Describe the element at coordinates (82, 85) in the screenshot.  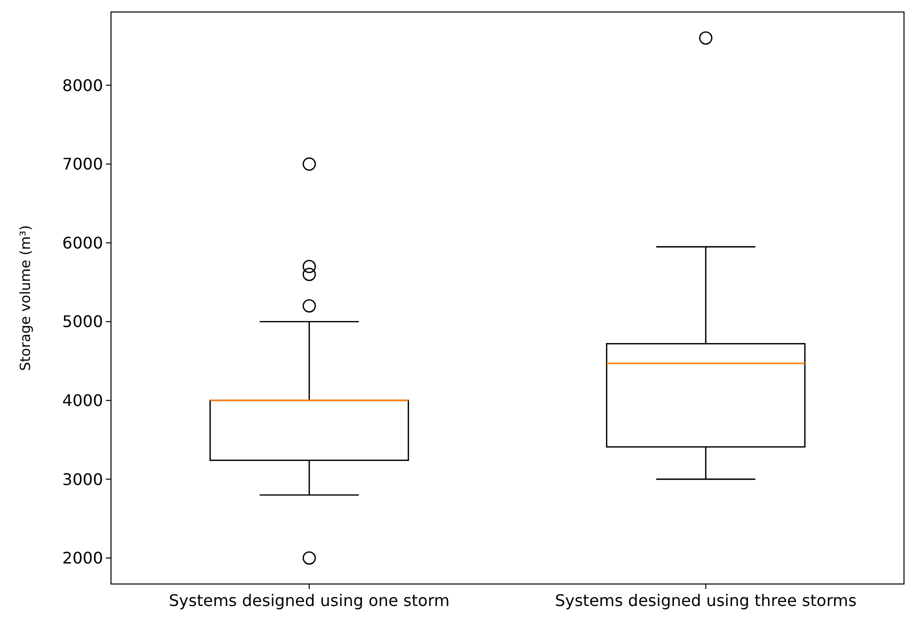
I see `y-tick-label: 8000` at that location.